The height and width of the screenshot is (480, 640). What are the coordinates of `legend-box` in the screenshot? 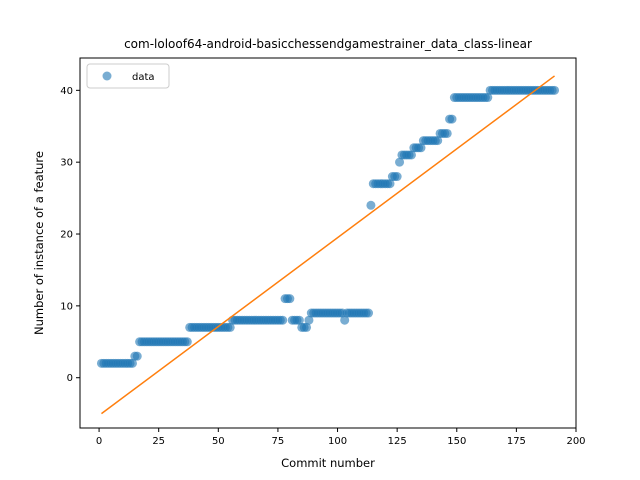 It's located at (128, 76).